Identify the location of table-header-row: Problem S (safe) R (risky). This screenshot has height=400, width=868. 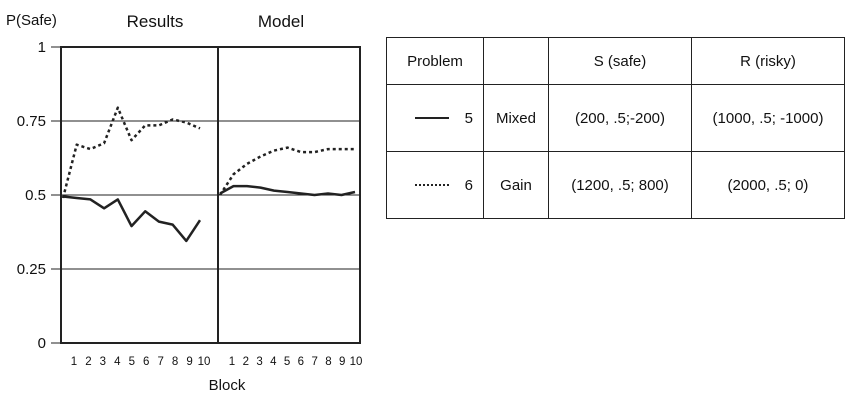
(615, 61).